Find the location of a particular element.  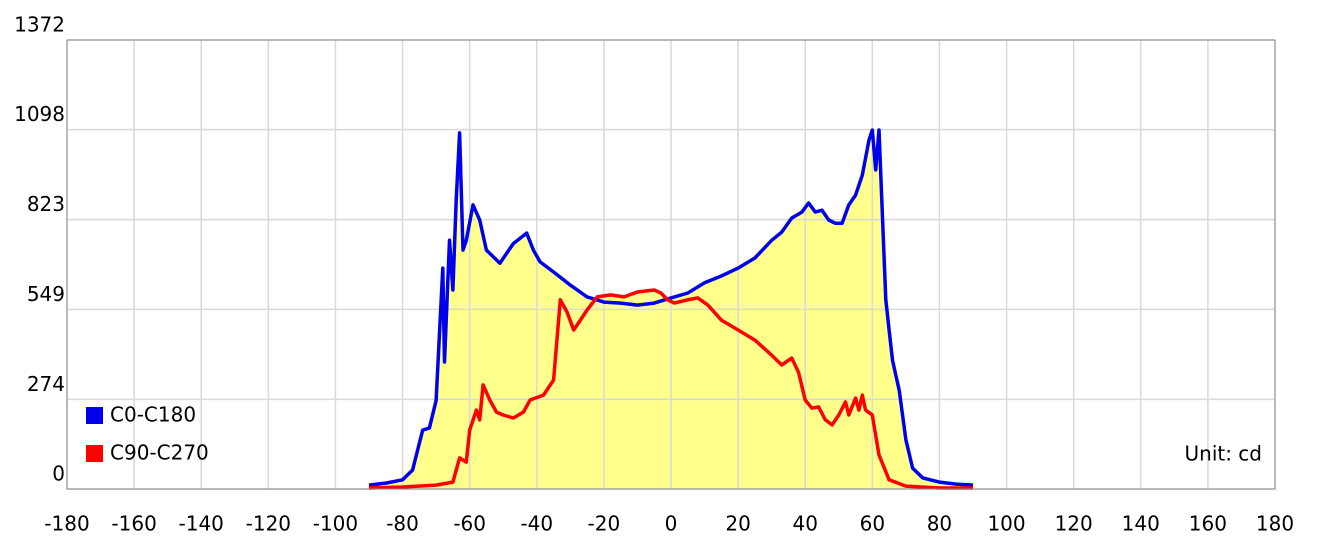

y-tick-label: 1098 is located at coordinates (39, 114).